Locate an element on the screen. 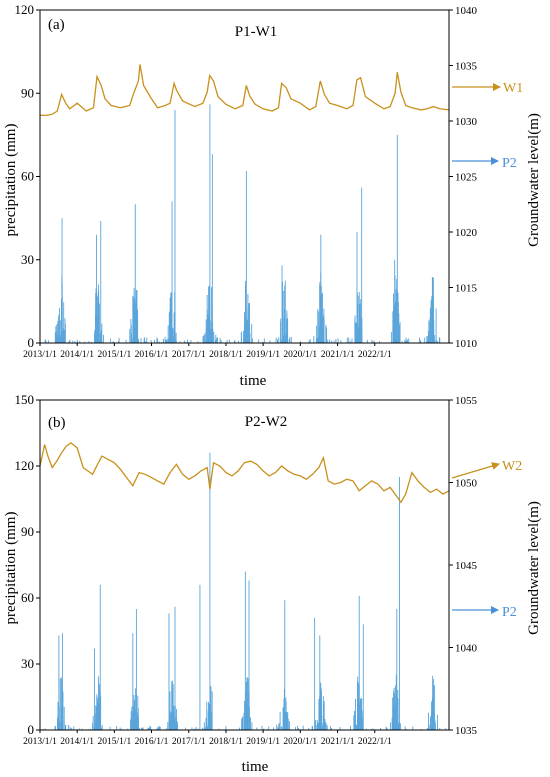 The width and height of the screenshot is (550, 777). panel-label-a: (a) is located at coordinates (56, 25).